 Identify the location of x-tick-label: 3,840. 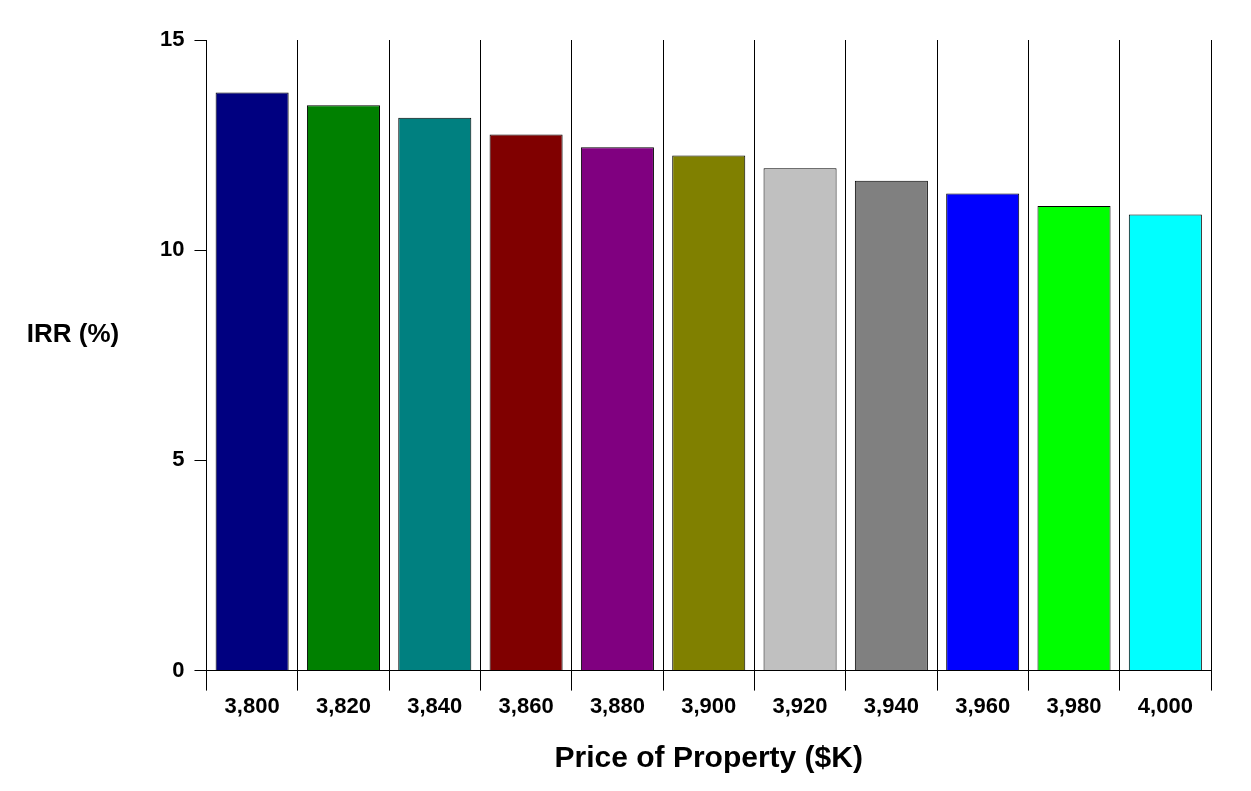
(435, 705).